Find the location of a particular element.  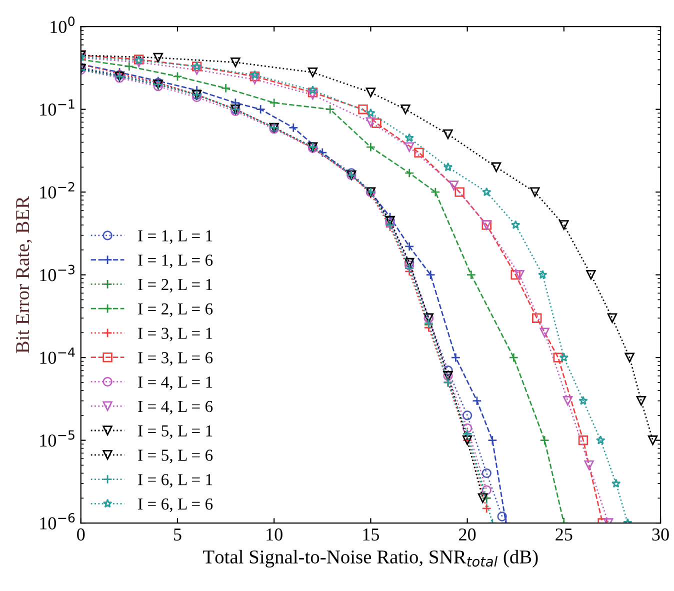

x-tick-label: 0 is located at coordinates (81, 534).